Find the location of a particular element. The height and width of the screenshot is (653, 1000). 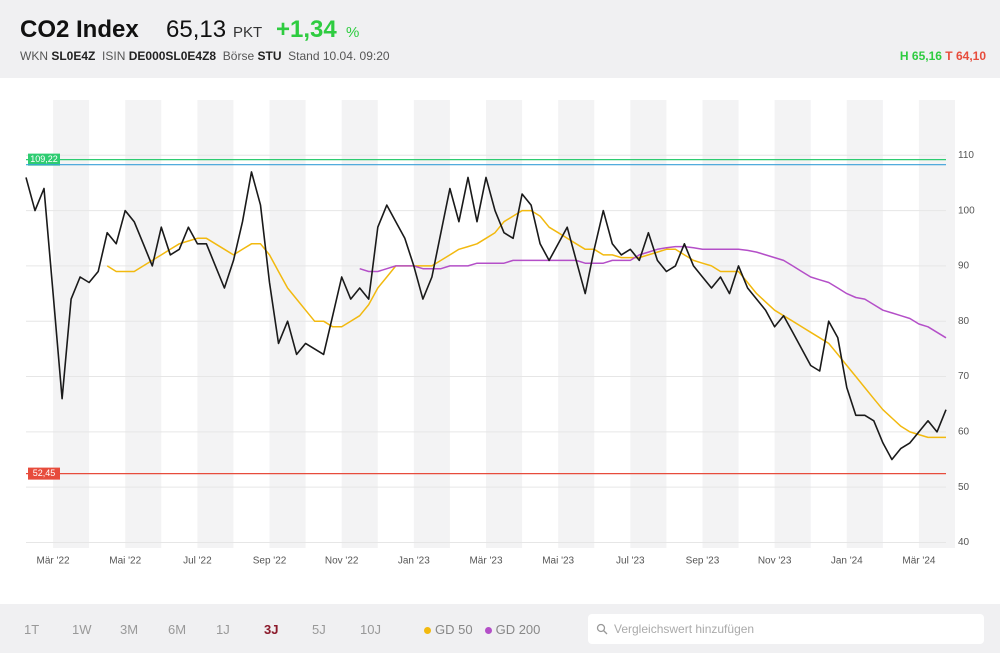

x-tick-label: Sep '22 is located at coordinates (270, 561).